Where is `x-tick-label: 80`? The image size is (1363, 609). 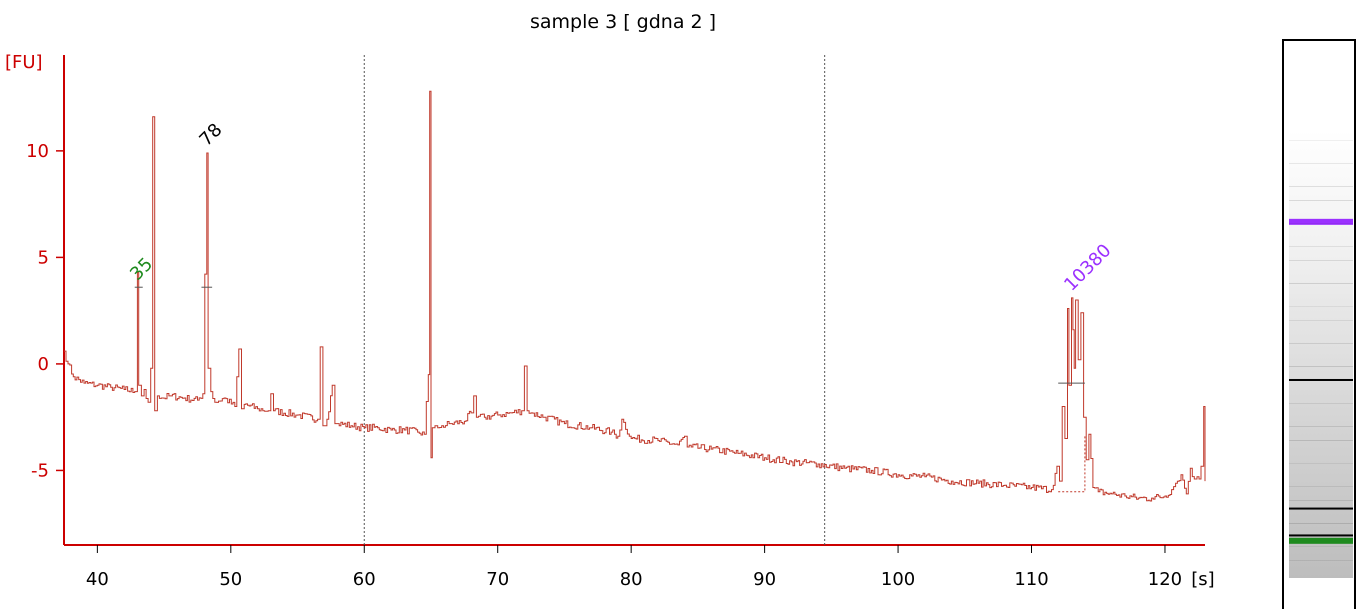
x-tick-label: 80 is located at coordinates (631, 579).